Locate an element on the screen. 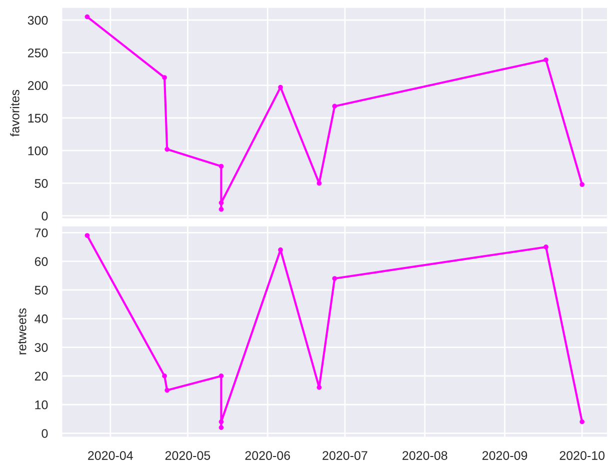  y-tick-label: 300 is located at coordinates (38, 20).